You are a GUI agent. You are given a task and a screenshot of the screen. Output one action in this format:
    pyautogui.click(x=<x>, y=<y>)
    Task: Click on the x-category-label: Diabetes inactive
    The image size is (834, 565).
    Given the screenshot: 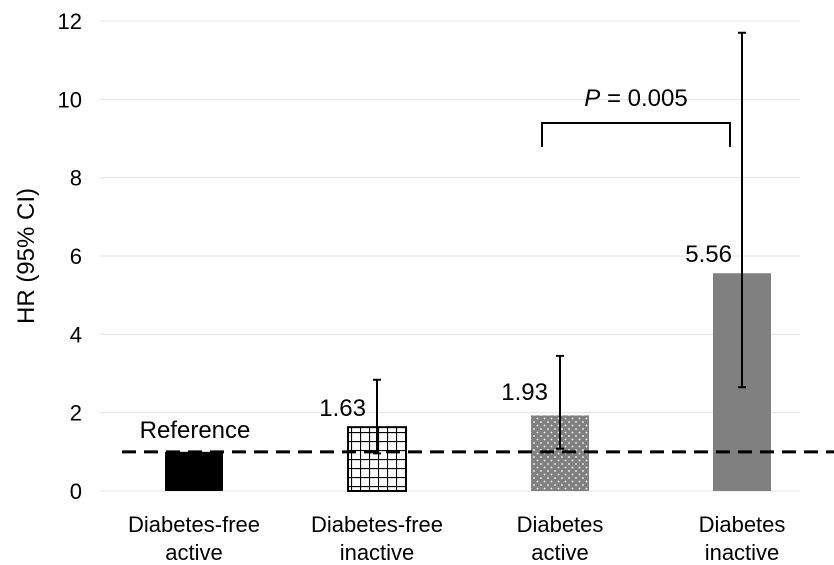 What is the action you would take?
    pyautogui.click(x=742, y=538)
    